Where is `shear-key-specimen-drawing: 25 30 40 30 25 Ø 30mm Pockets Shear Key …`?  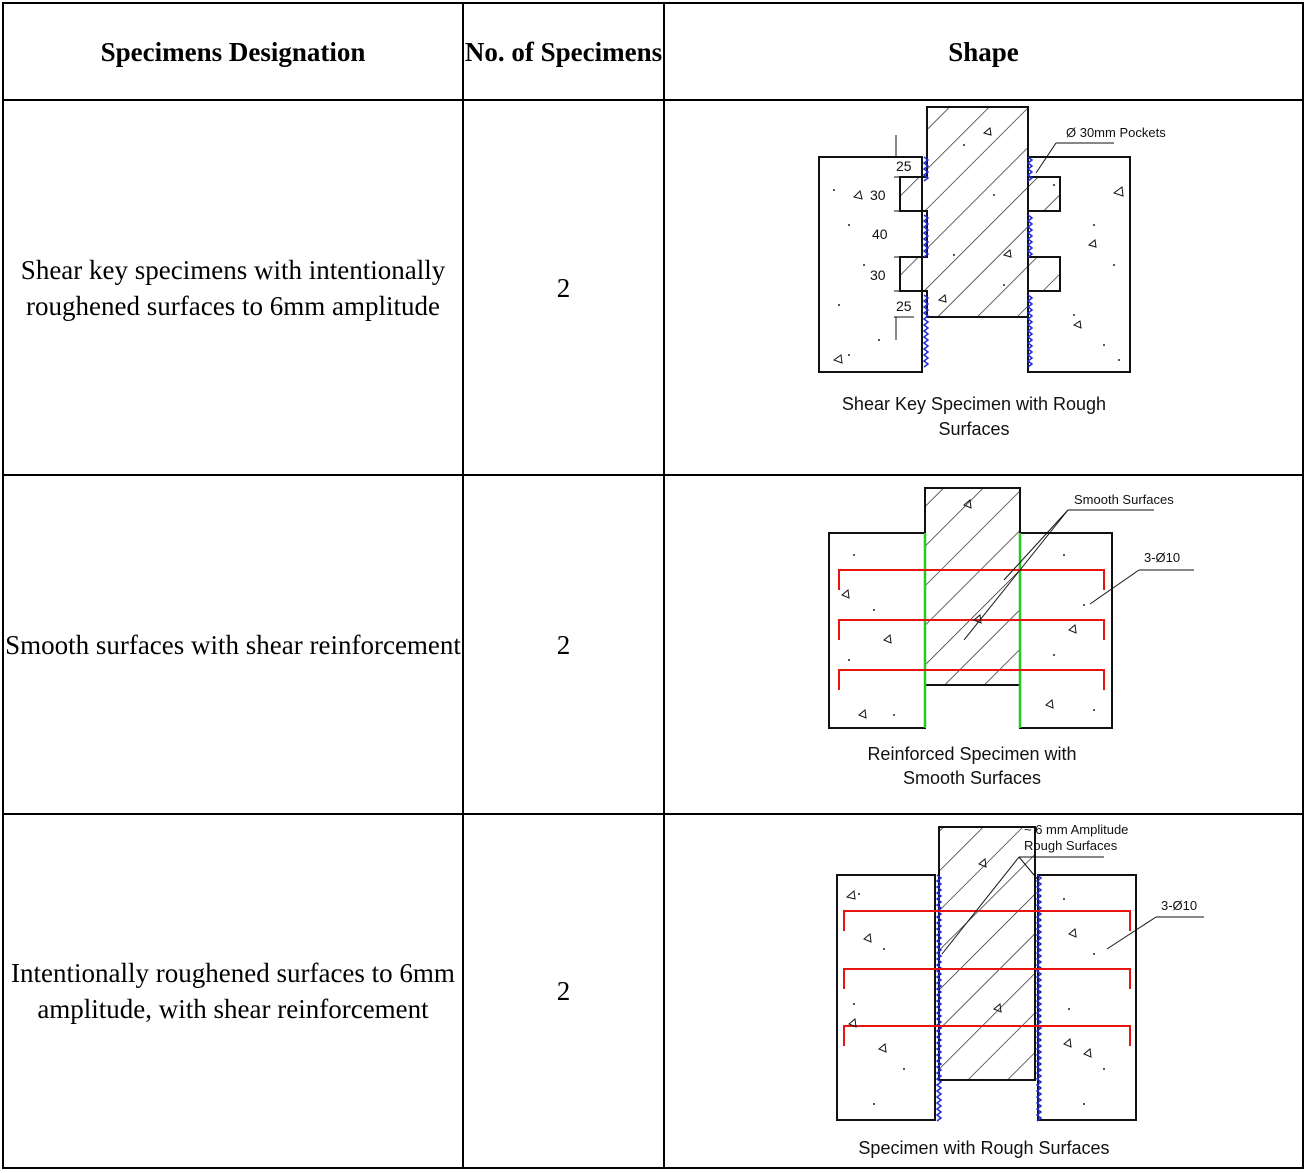
shear-key-specimen-drawing: 25 30 40 30 25 Ø 30mm Pockets Shear Key … is located at coordinates (991, 272).